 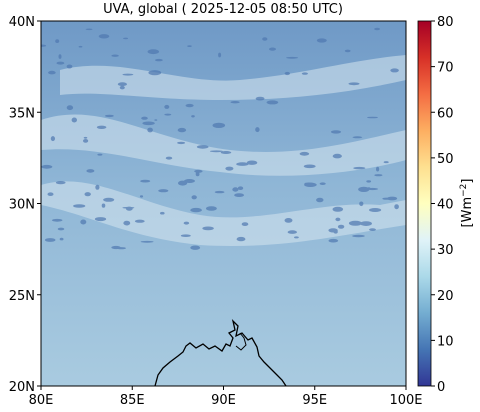 What do you see at coordinates (233, 77) in the screenshot?
I see `cloud-band-north` at bounding box center [233, 77].